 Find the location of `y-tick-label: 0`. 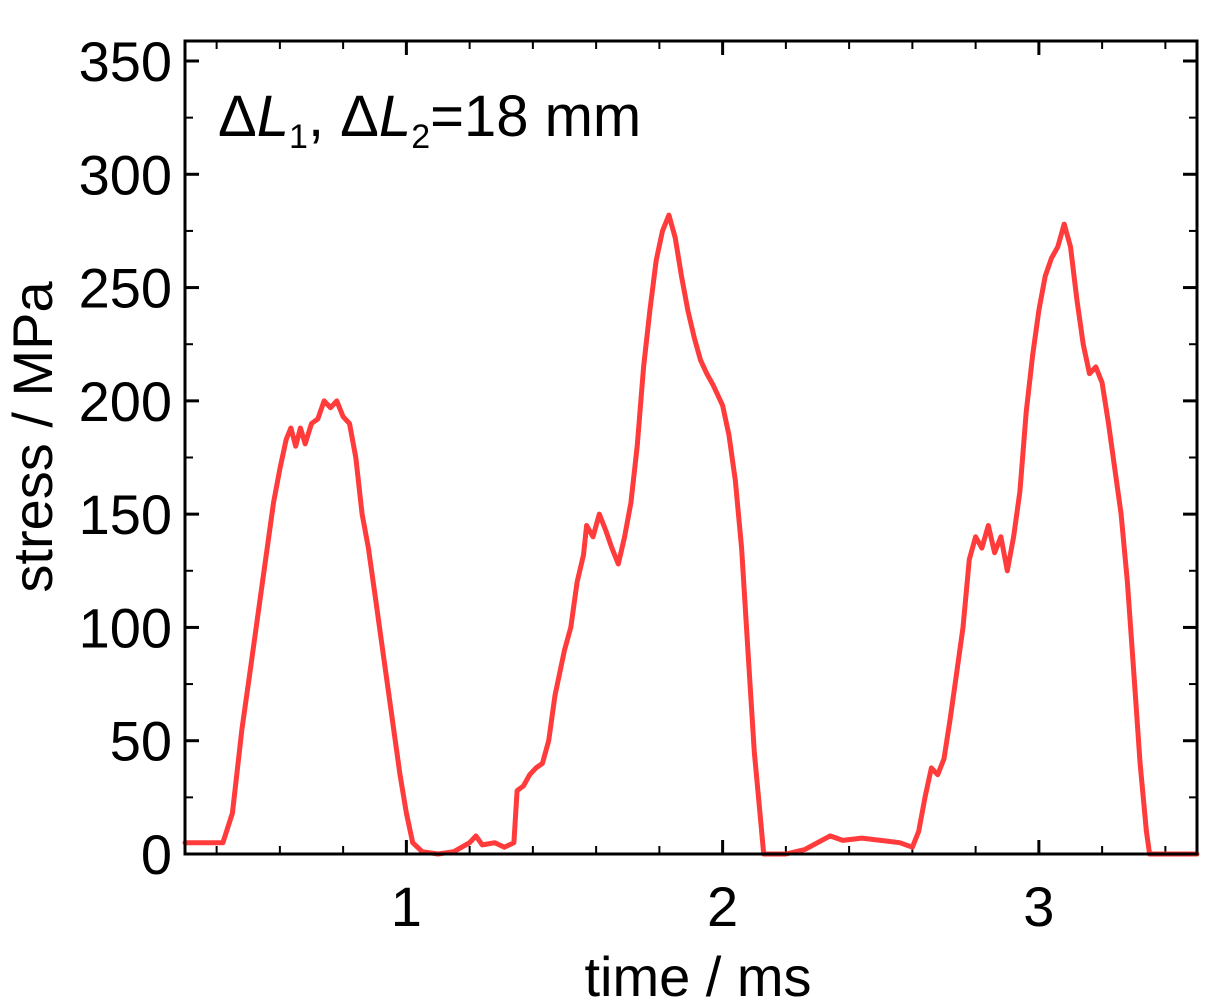

y-tick-label: 0 is located at coordinates (156, 854).